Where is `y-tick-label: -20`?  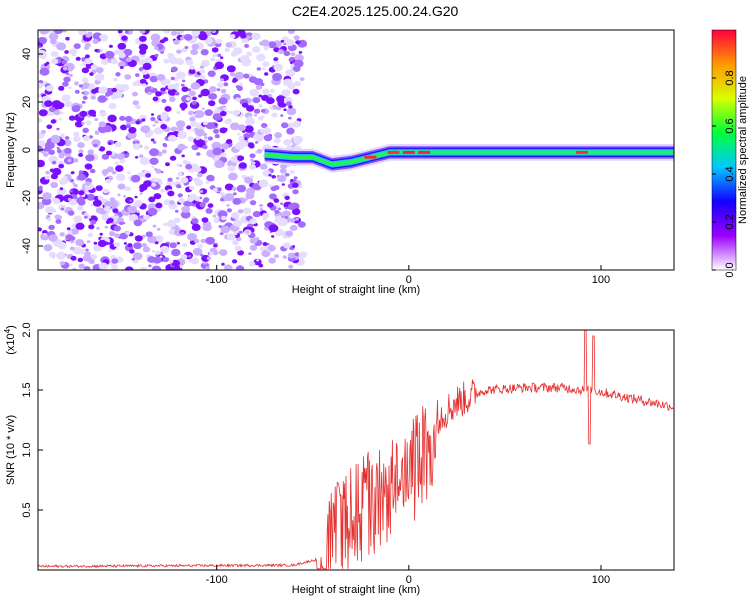
y-tick-label: -20 is located at coordinates (27, 198).